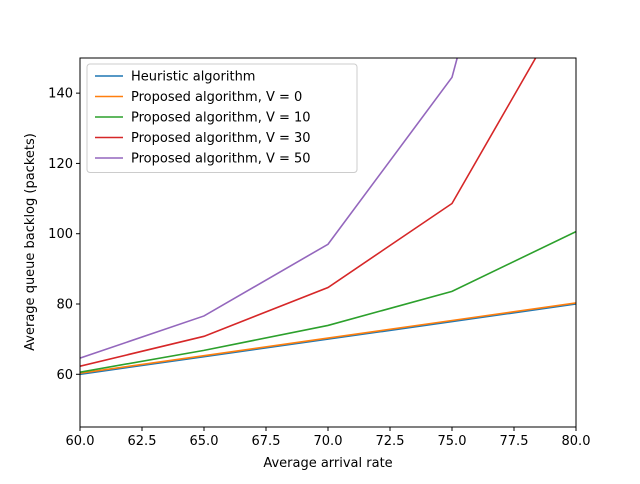 The width and height of the screenshot is (640, 484). Describe the element at coordinates (80, 441) in the screenshot. I see `x-tick-label: 60.0` at that location.